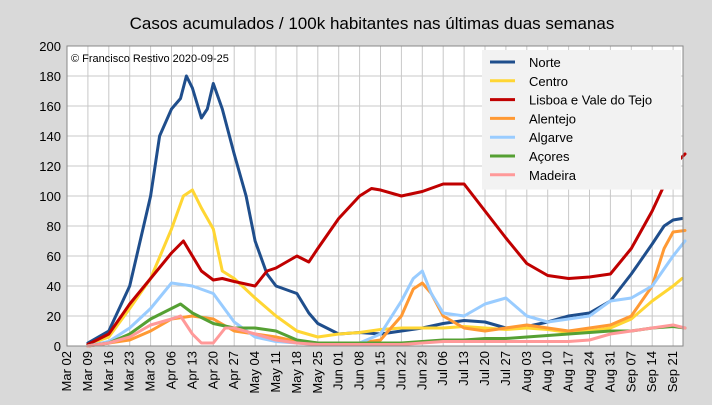 Image resolution: width=712 pixels, height=405 pixels. Describe the element at coordinates (66, 371) in the screenshot. I see `x-tick-label: Mar 02` at that location.